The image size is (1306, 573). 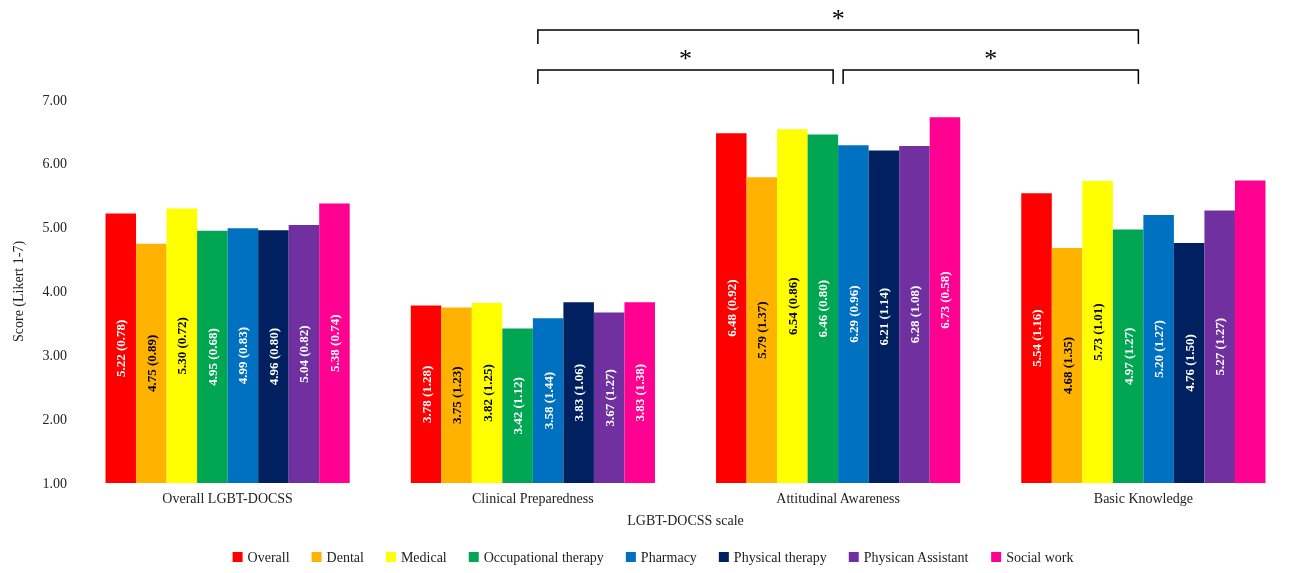 I want to click on legend-label: Social work, so click(x=1040, y=557).